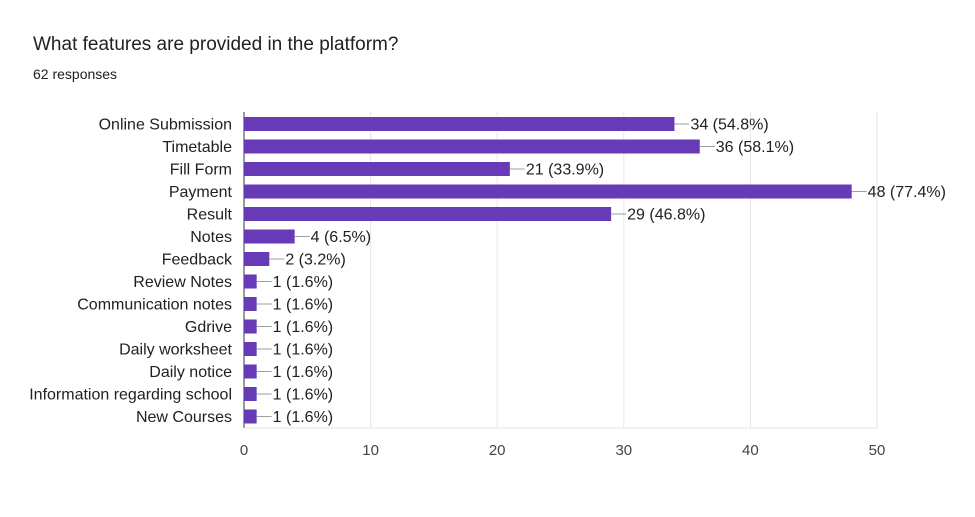 The width and height of the screenshot is (975, 517). I want to click on category-label: Notes, so click(211, 237).